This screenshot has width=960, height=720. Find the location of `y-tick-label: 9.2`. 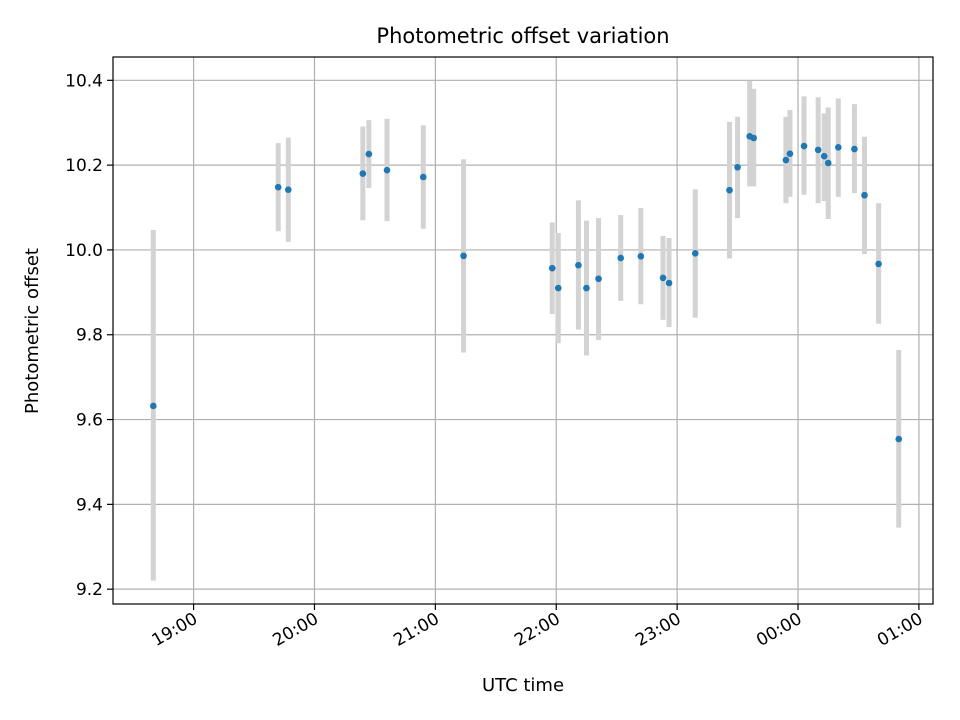

y-tick-label: 9.2 is located at coordinates (89, 590).